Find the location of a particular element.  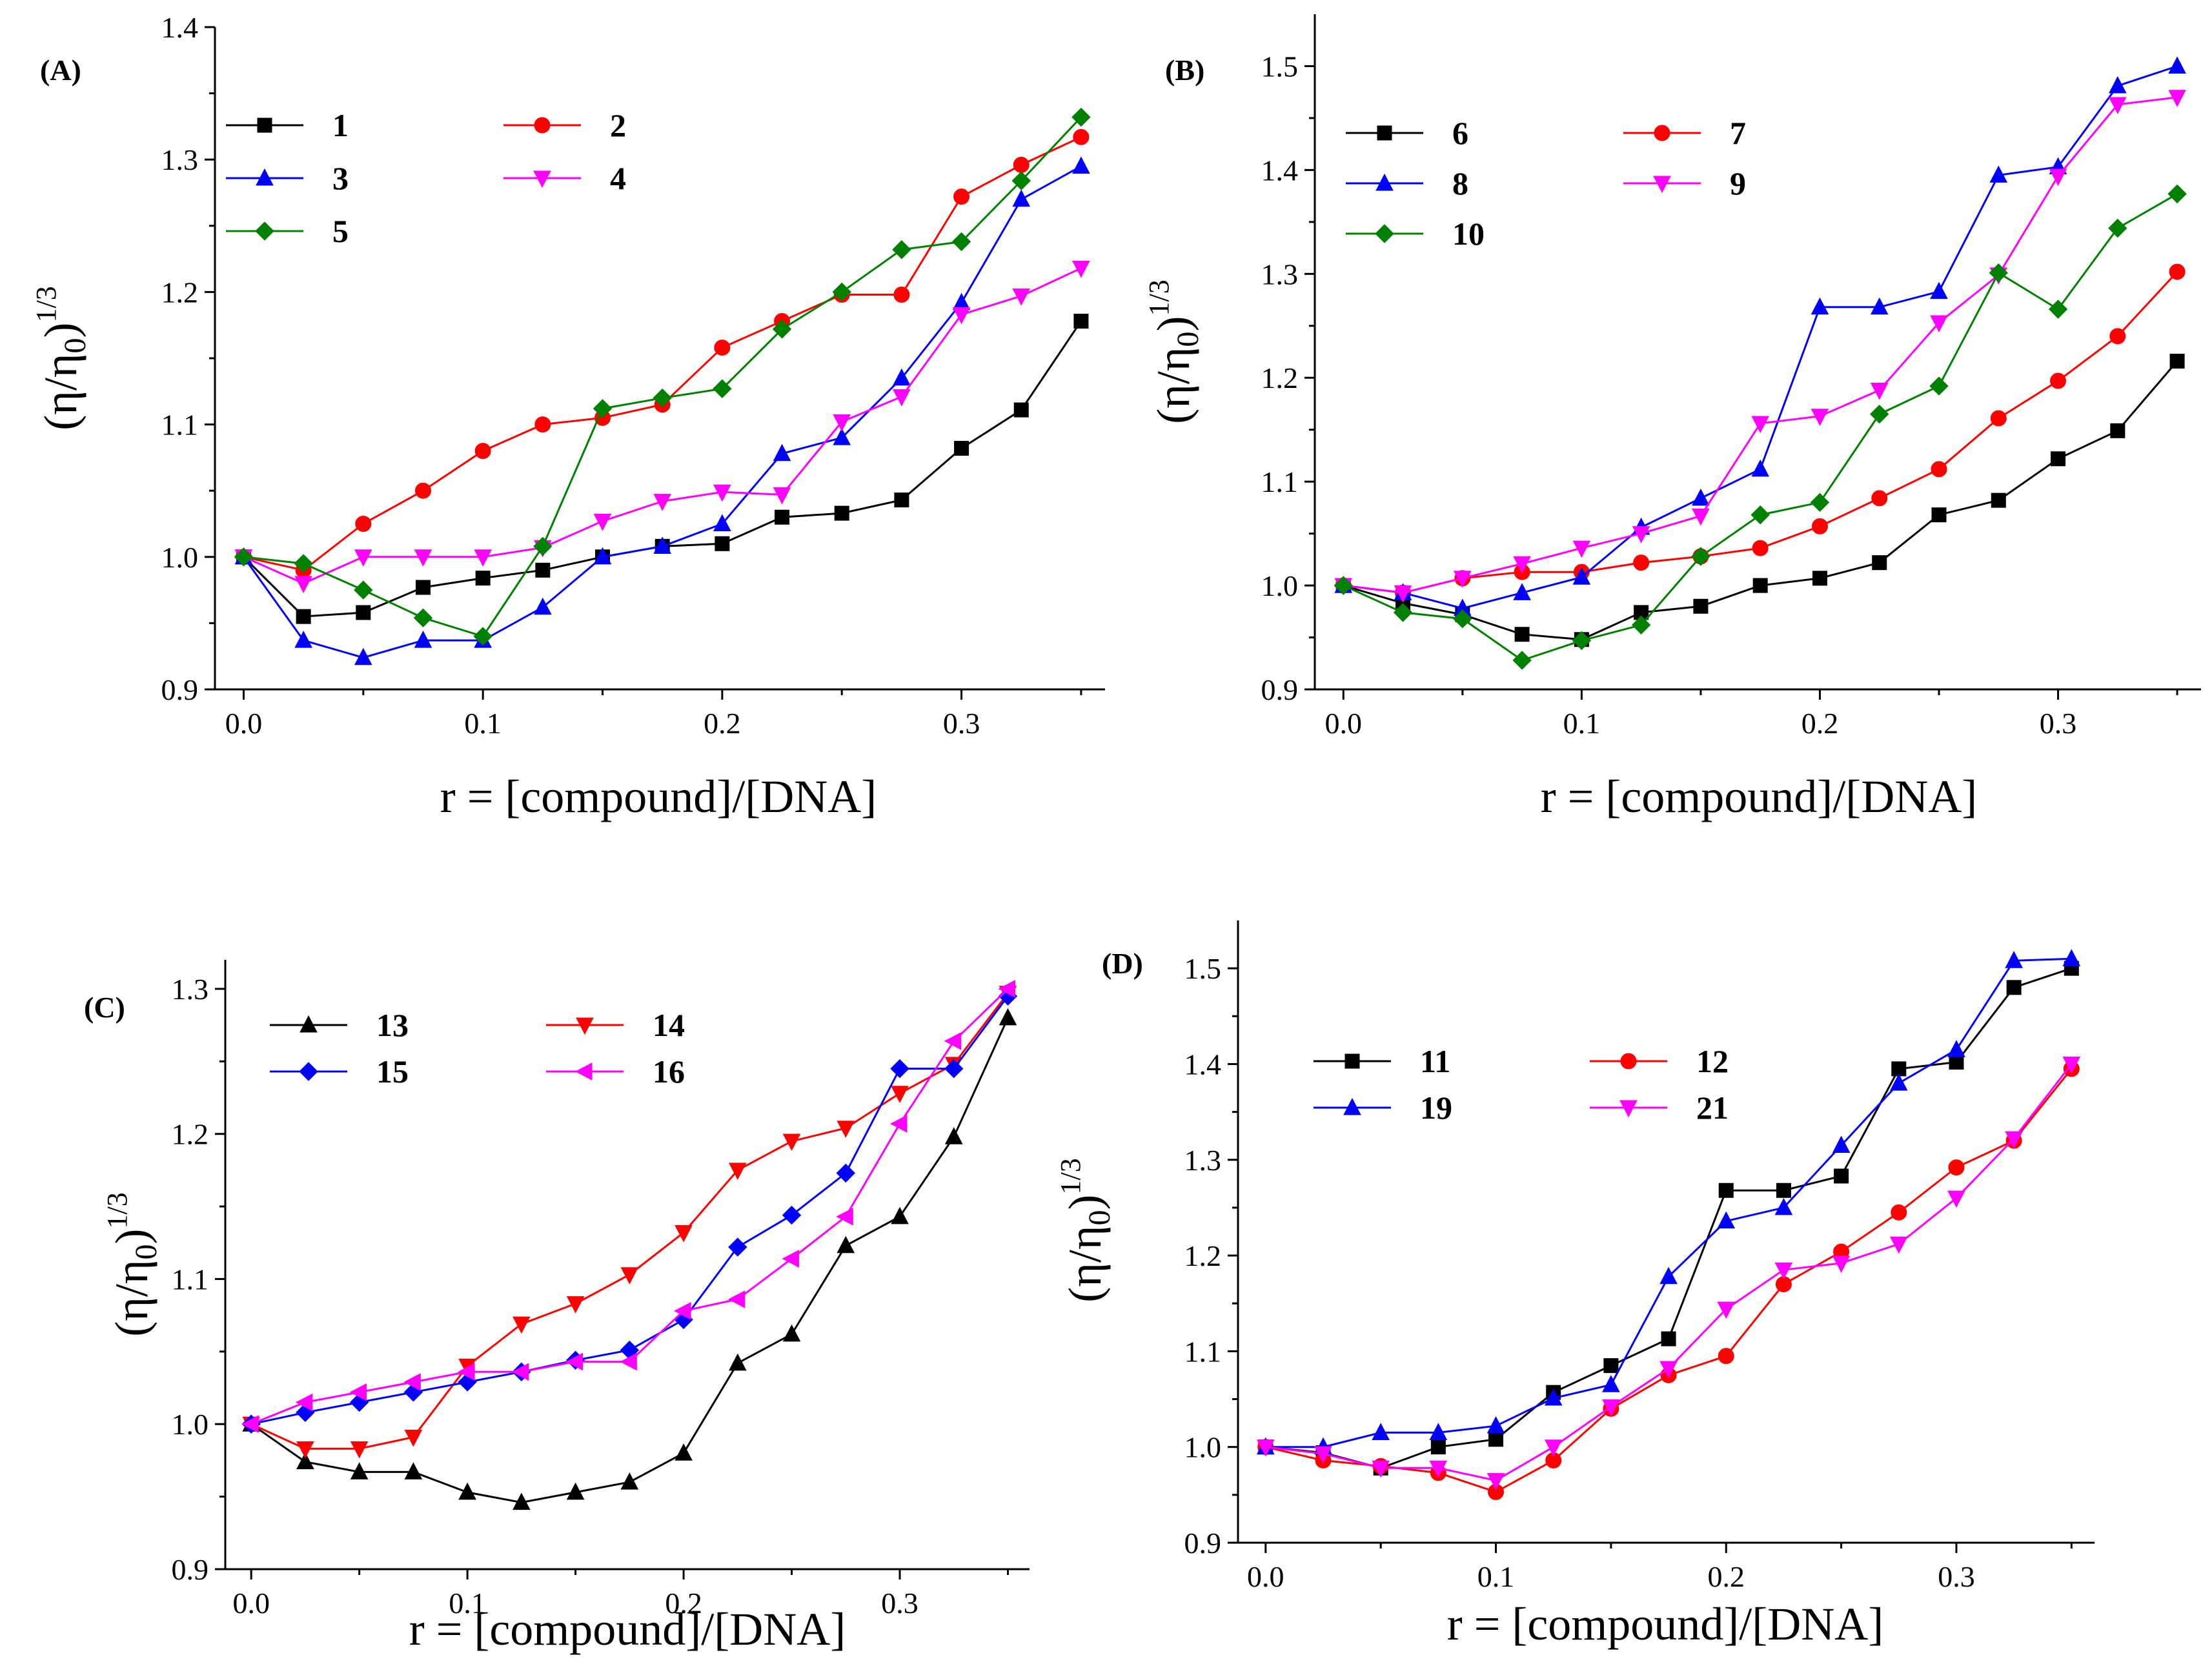

y-tick-label: 1.3 is located at coordinates (180, 159).